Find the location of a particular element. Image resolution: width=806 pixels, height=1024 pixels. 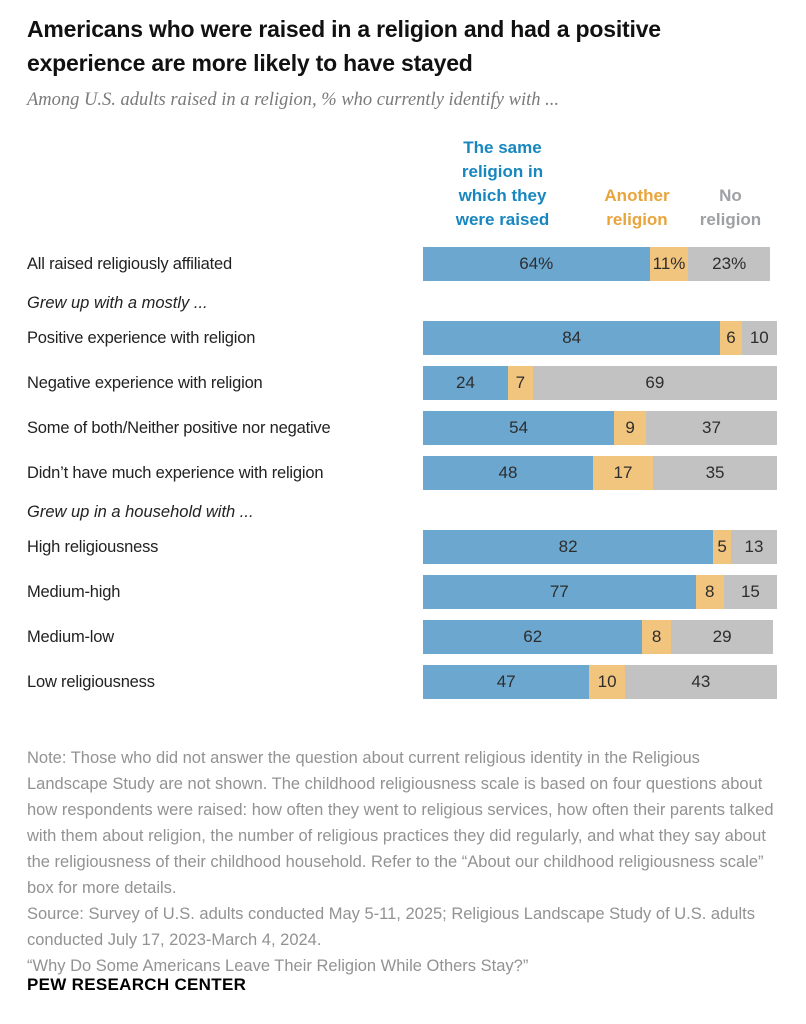

bar-row: Medium-low 62 8 29 is located at coordinates (402, 637).